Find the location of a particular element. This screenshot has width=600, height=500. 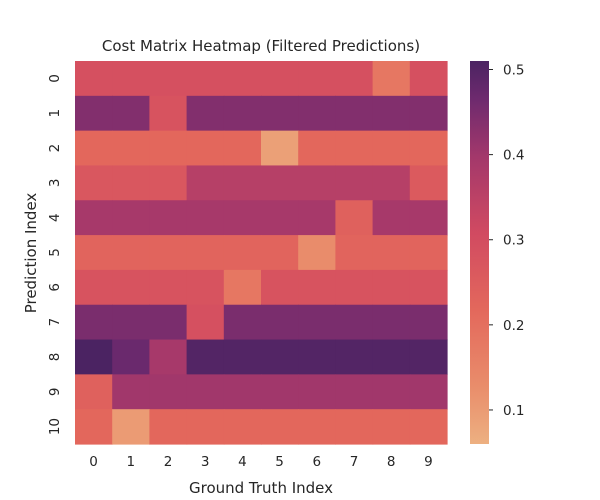

y-tick-label: 6 is located at coordinates (55, 287).